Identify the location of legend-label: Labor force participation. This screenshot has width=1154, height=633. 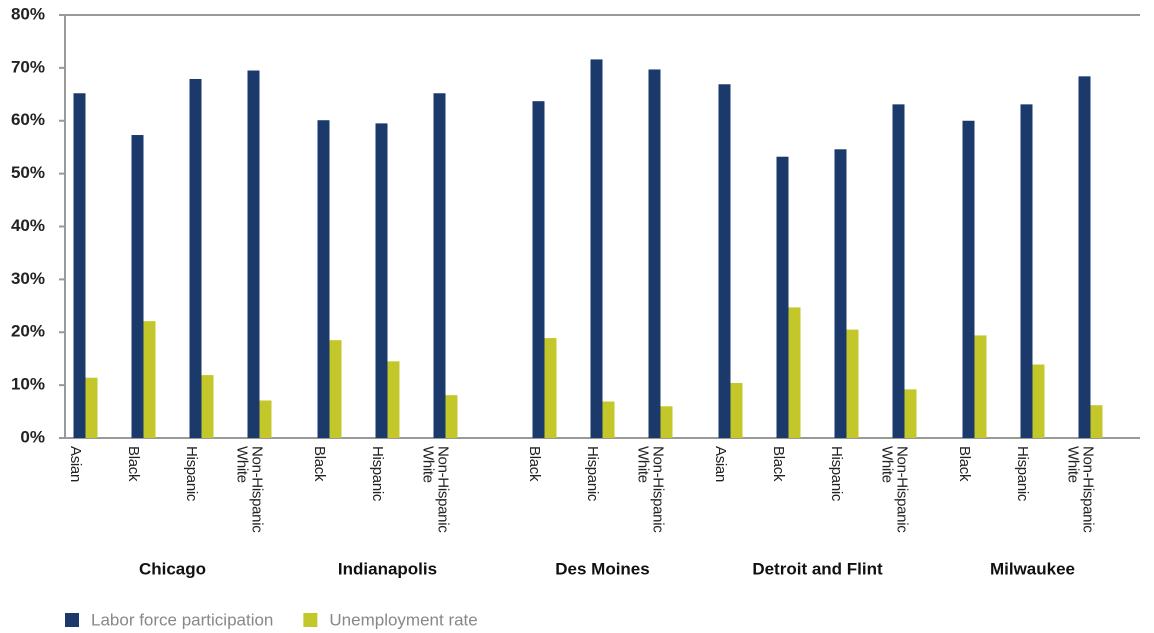
(182, 619).